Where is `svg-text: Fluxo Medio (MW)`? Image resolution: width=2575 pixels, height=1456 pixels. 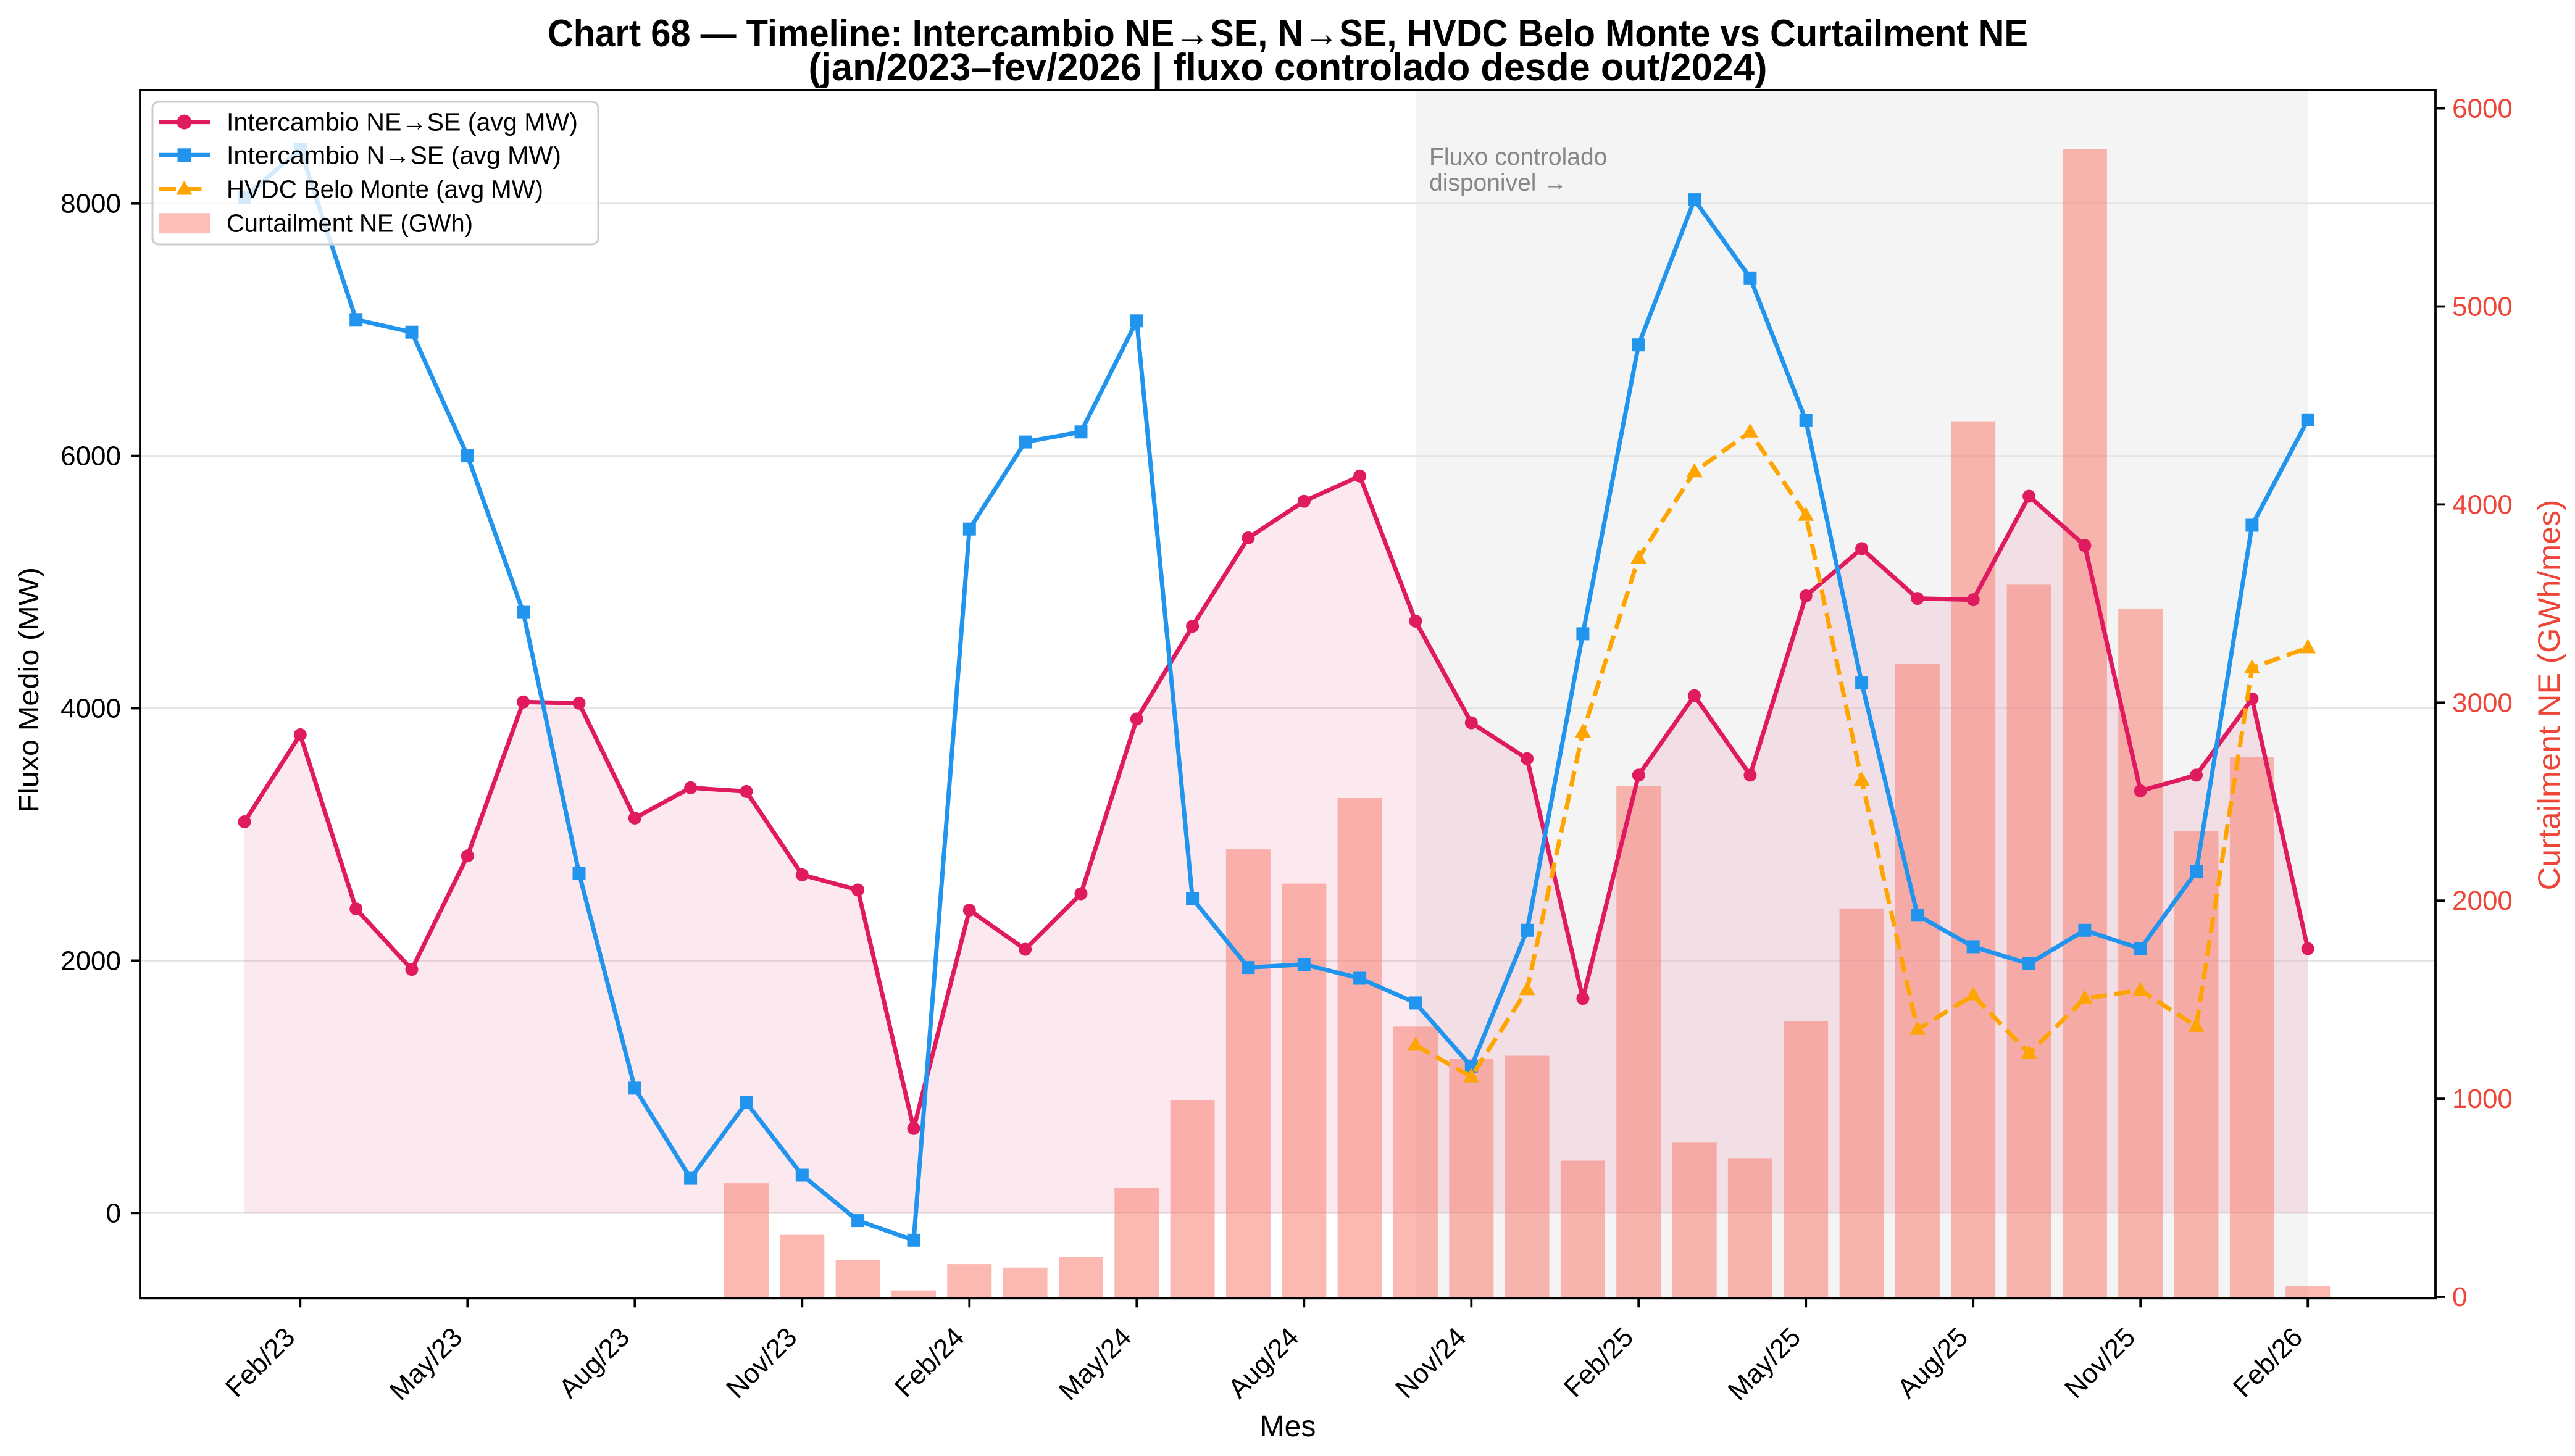 svg-text: Fluxo Medio (MW) is located at coordinates (29, 690).